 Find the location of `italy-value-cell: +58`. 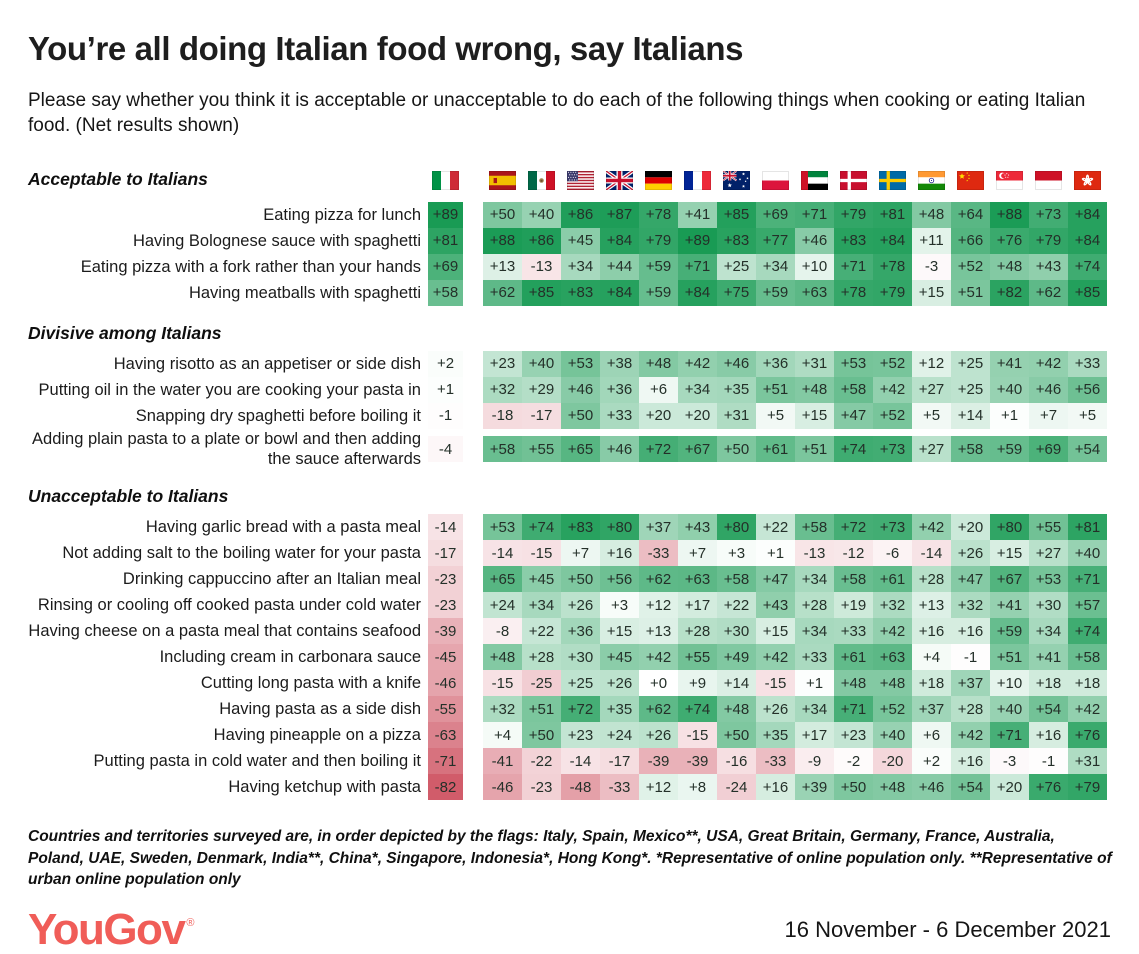

italy-value-cell: +58 is located at coordinates (445, 292).